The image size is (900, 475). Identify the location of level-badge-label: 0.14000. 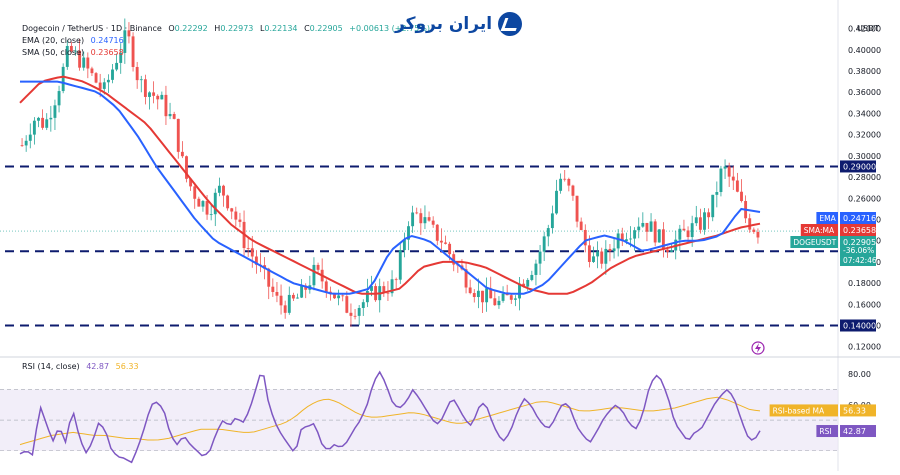
(859, 325).